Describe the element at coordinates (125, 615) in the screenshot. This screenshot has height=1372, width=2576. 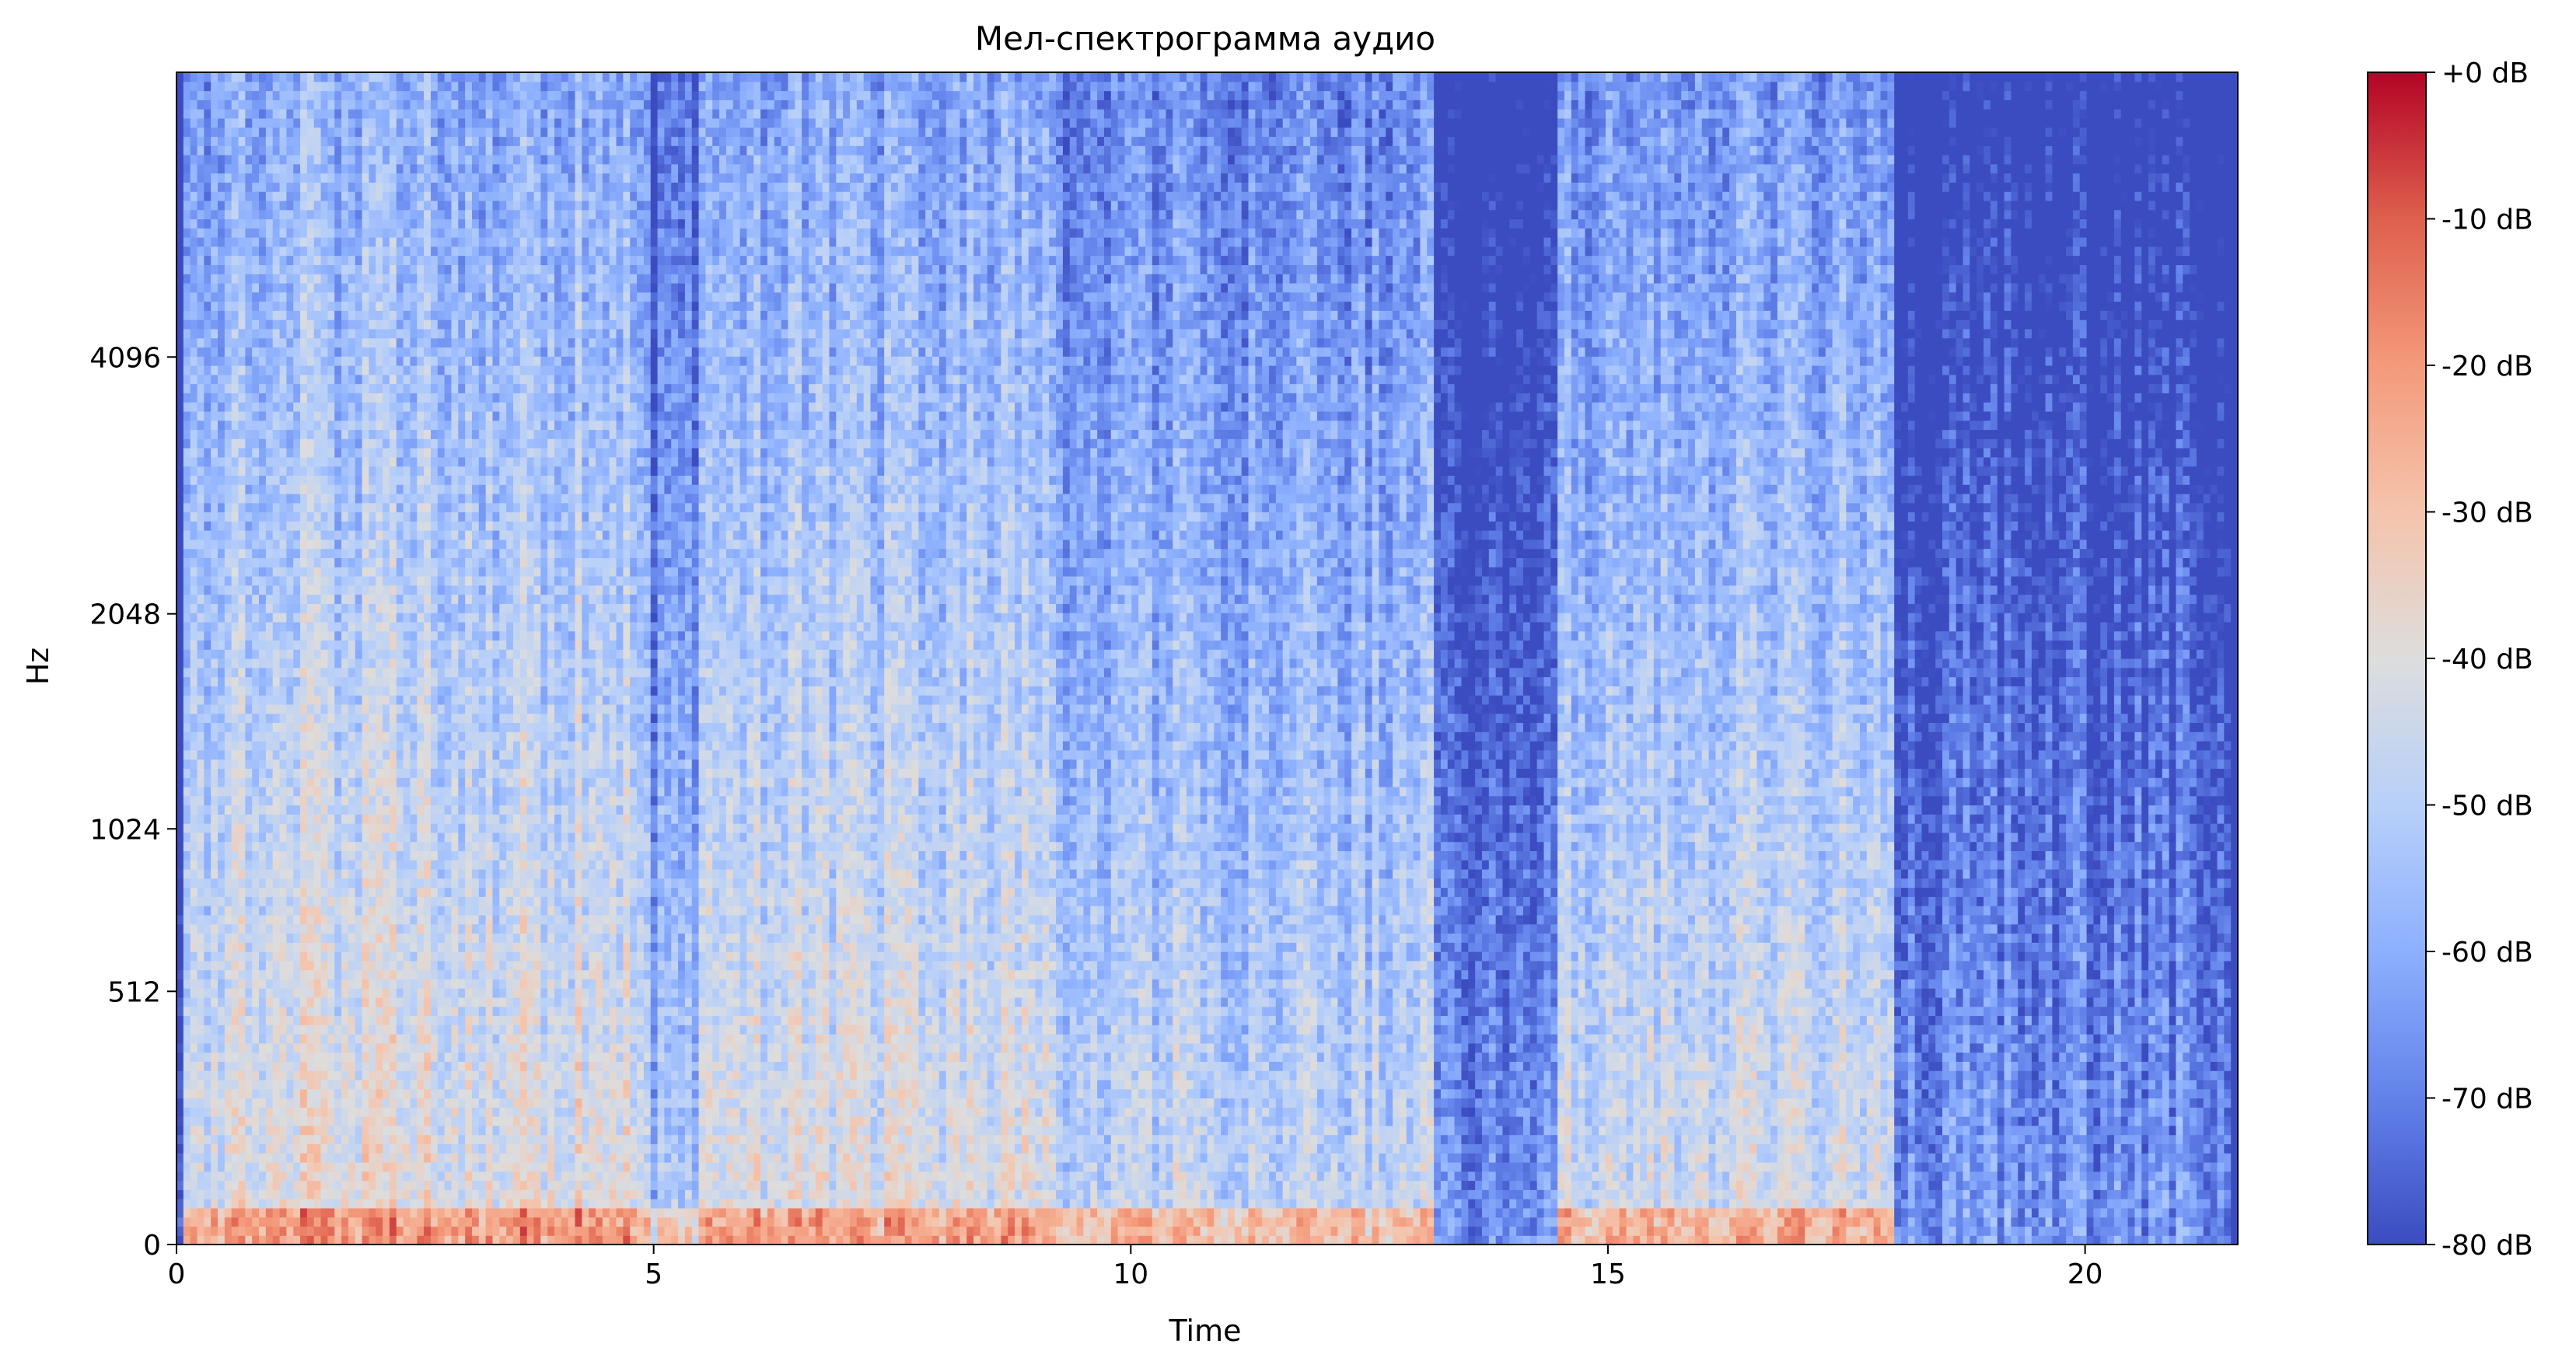
I see `y-tick-label: 2048` at that location.